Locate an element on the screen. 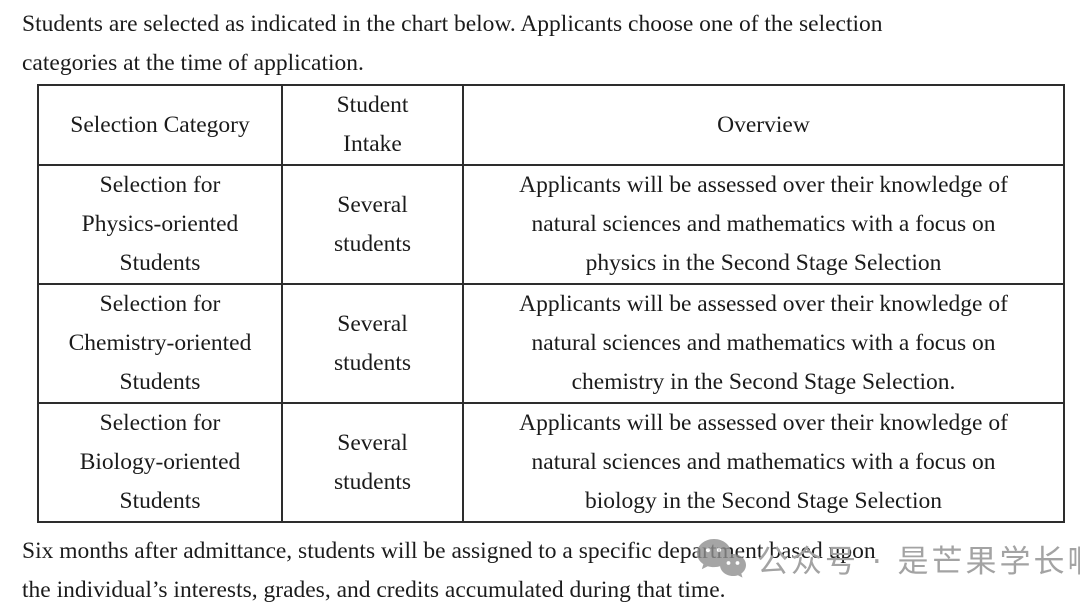 The height and width of the screenshot is (607, 1080). header-overview: Overview is located at coordinates (763, 125).